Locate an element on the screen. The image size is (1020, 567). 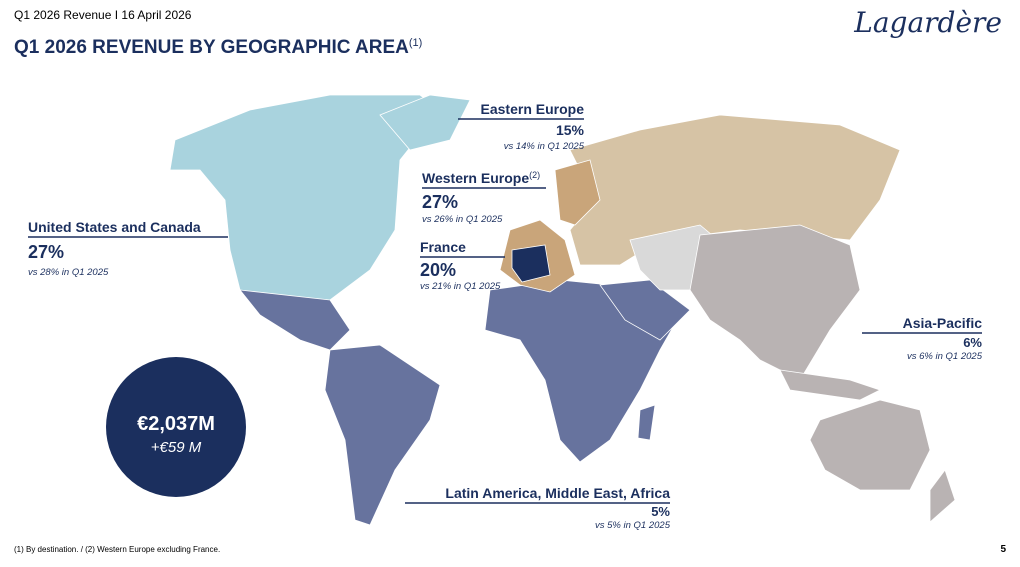
region-name: Latin America, Middle East, Africa is located at coordinates (557, 493).